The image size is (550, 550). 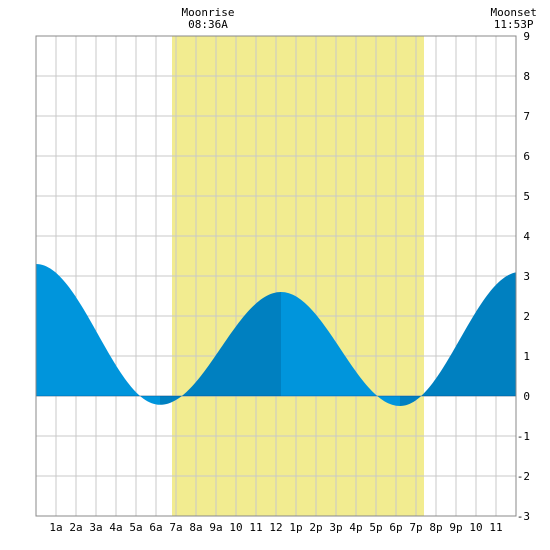 What do you see at coordinates (375, 527) in the screenshot?
I see `x-tick-label: 5p` at bounding box center [375, 527].